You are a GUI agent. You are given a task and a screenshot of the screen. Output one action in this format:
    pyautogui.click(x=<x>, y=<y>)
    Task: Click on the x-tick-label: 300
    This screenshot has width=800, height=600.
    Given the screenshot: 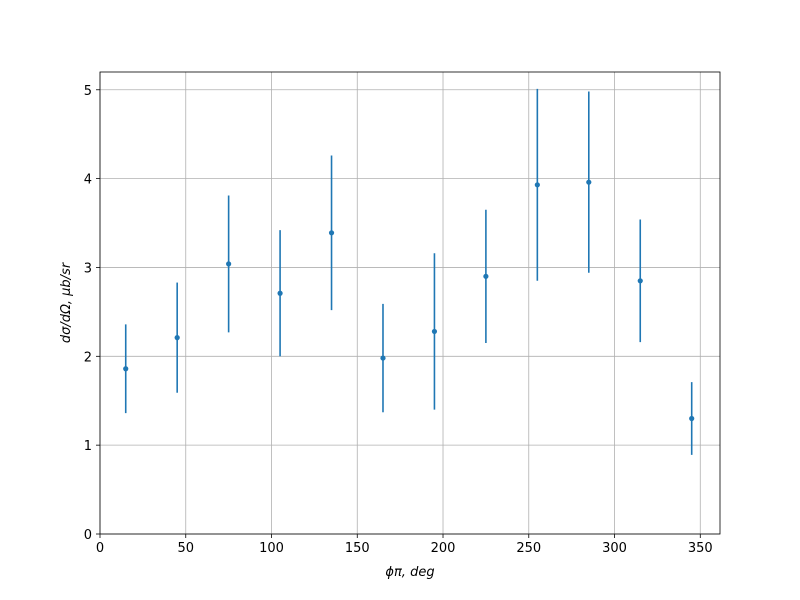 What is the action you would take?
    pyautogui.click(x=614, y=548)
    